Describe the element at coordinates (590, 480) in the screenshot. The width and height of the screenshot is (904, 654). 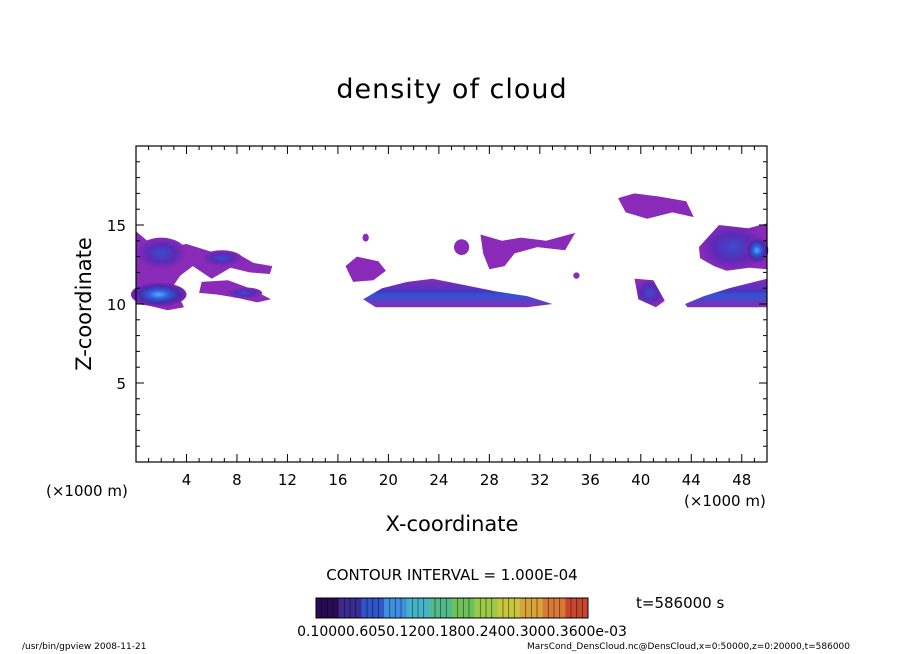
I see `x-tick-label: 36` at that location.